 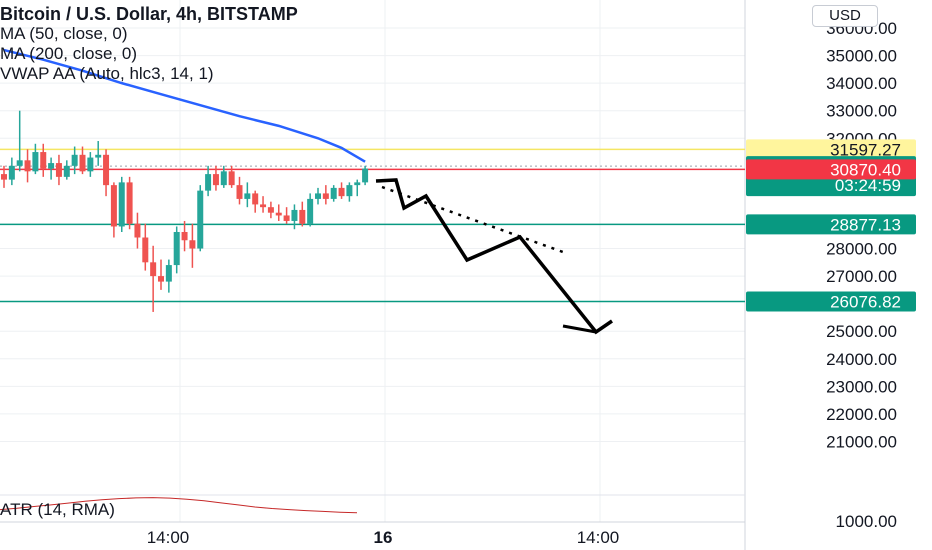 What do you see at coordinates (868, 185) in the screenshot?
I see `price-label-countdown: 03:24:59` at bounding box center [868, 185].